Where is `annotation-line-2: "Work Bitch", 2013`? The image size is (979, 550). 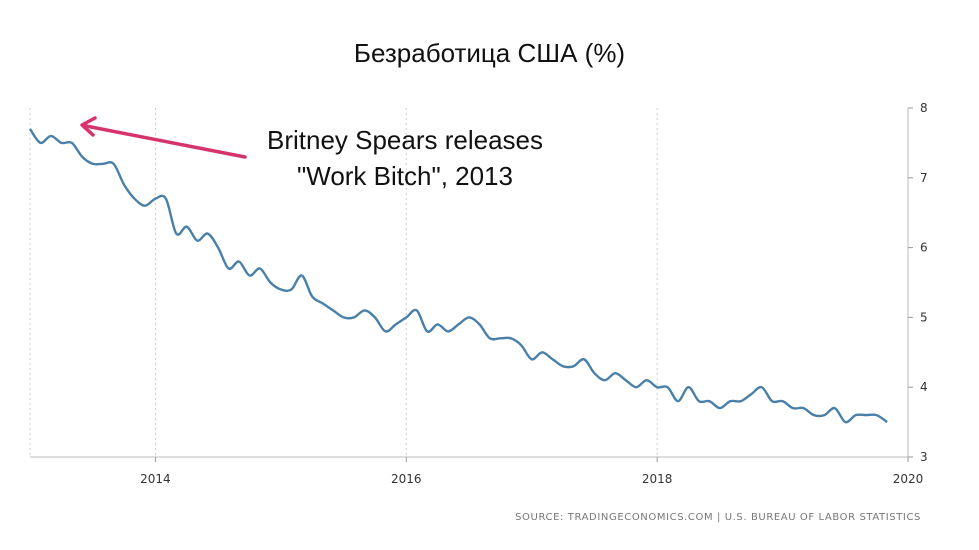
annotation-line-2: "Work Bitch", 2013 is located at coordinates (405, 176).